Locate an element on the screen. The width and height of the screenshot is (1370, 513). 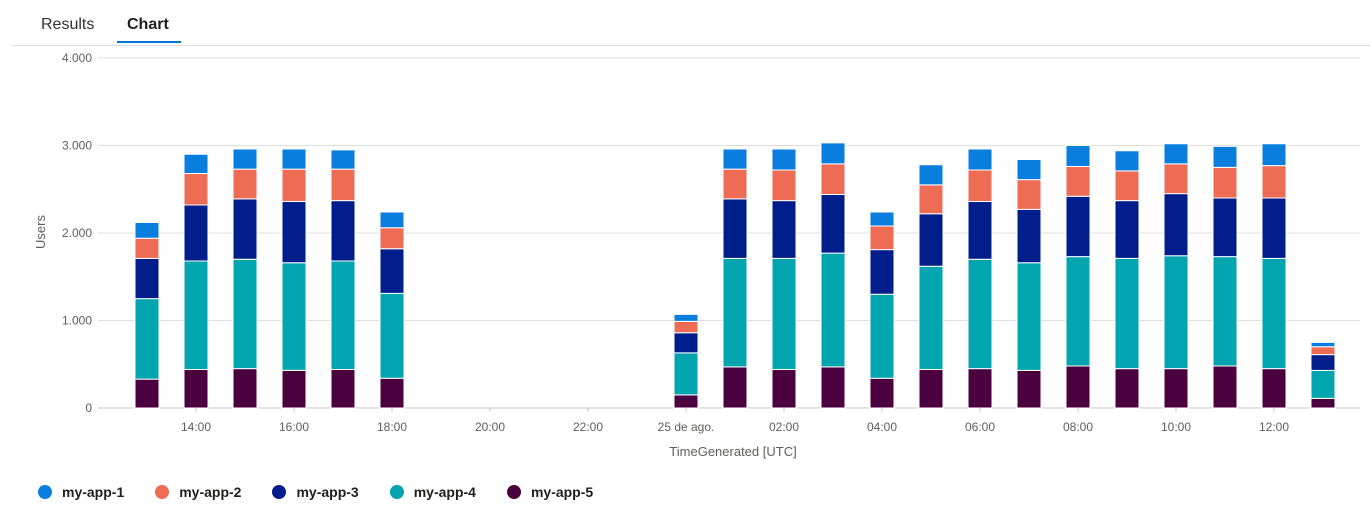
legend-item-my-app-4: my-app-4 is located at coordinates (432, 492).